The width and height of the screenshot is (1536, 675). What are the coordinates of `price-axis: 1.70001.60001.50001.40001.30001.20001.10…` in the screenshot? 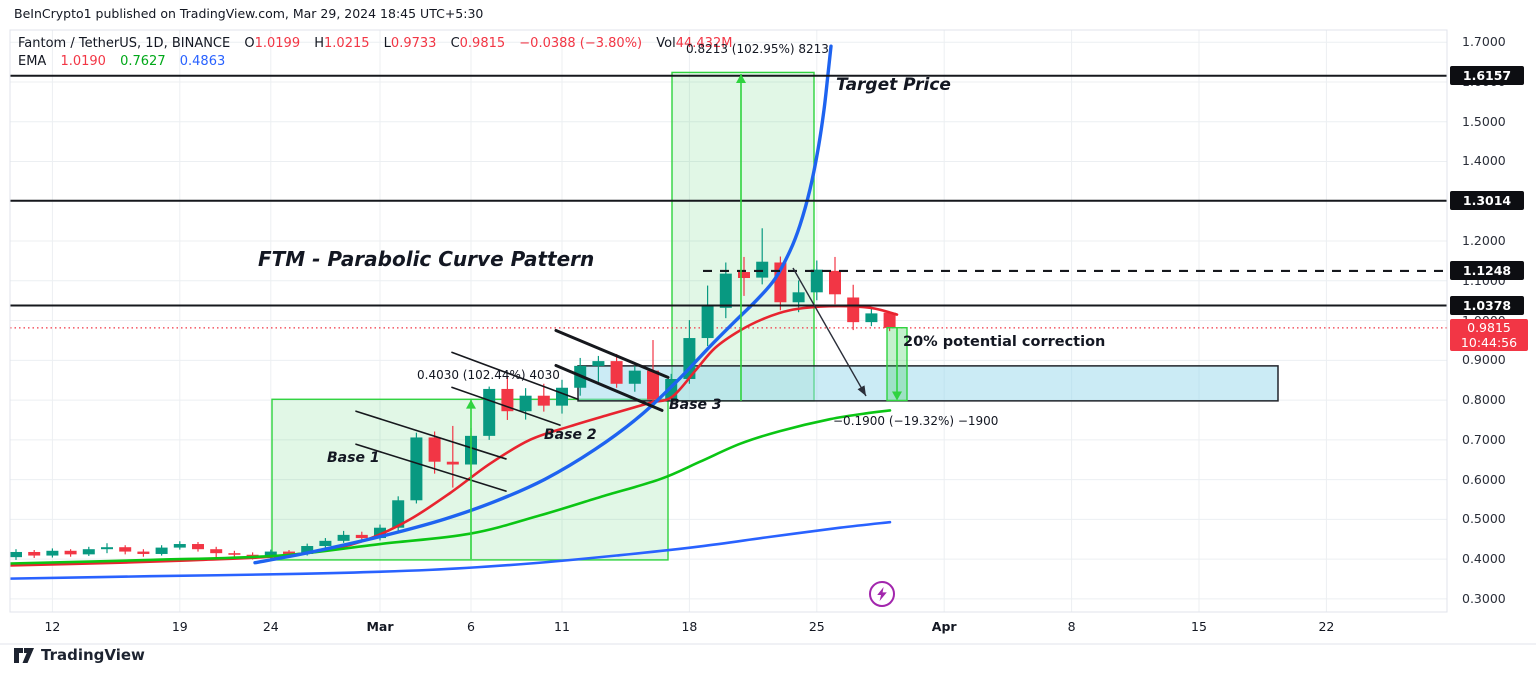 It's located at (1491, 321).